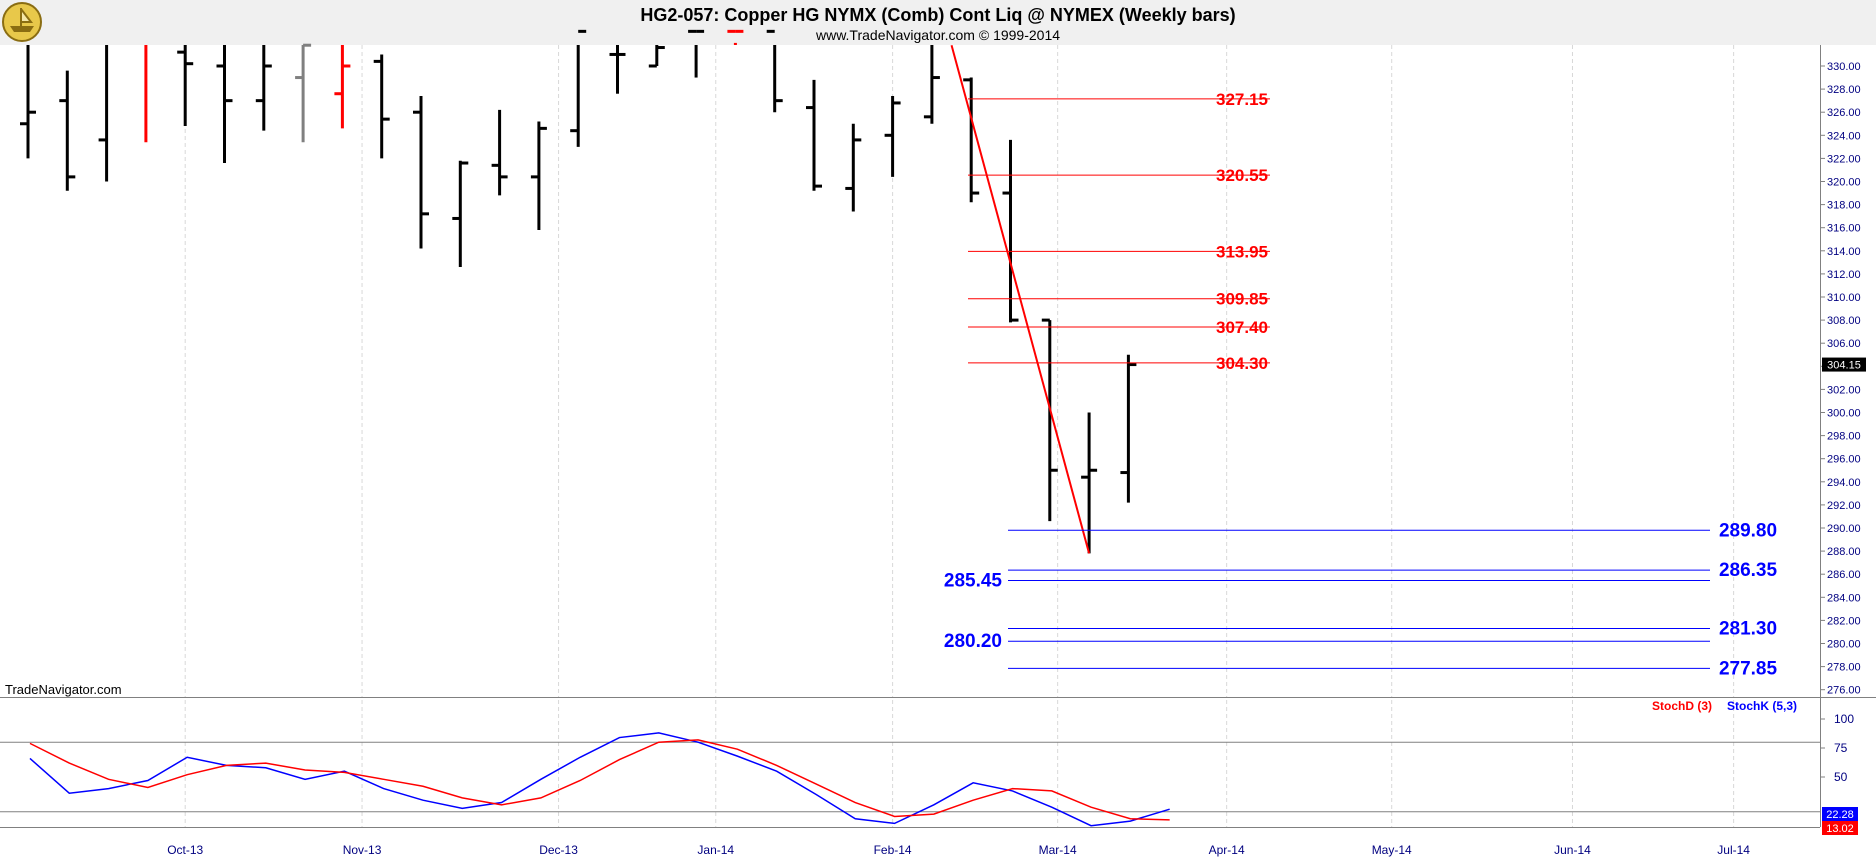  What do you see at coordinates (1844, 183) in the screenshot?
I see `price-tick-label: 320.00` at bounding box center [1844, 183].